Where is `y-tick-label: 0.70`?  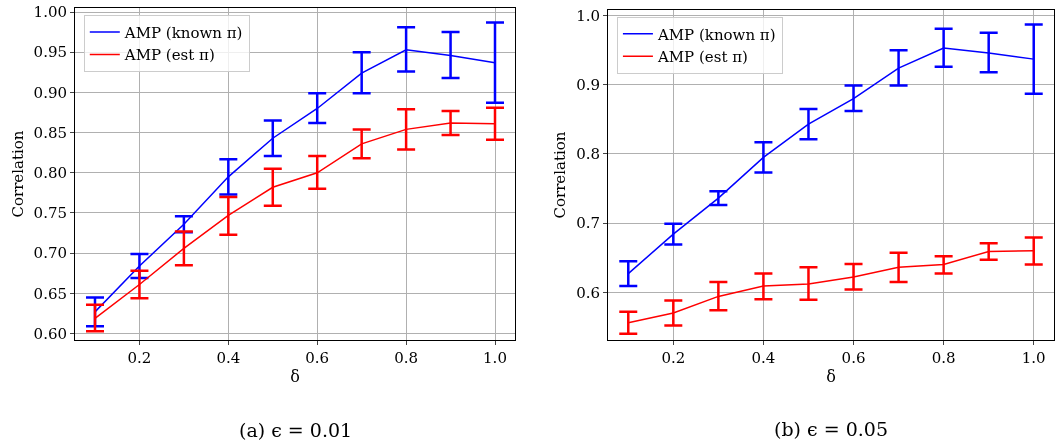
y-tick-label: 0.70 is located at coordinates (50, 253).